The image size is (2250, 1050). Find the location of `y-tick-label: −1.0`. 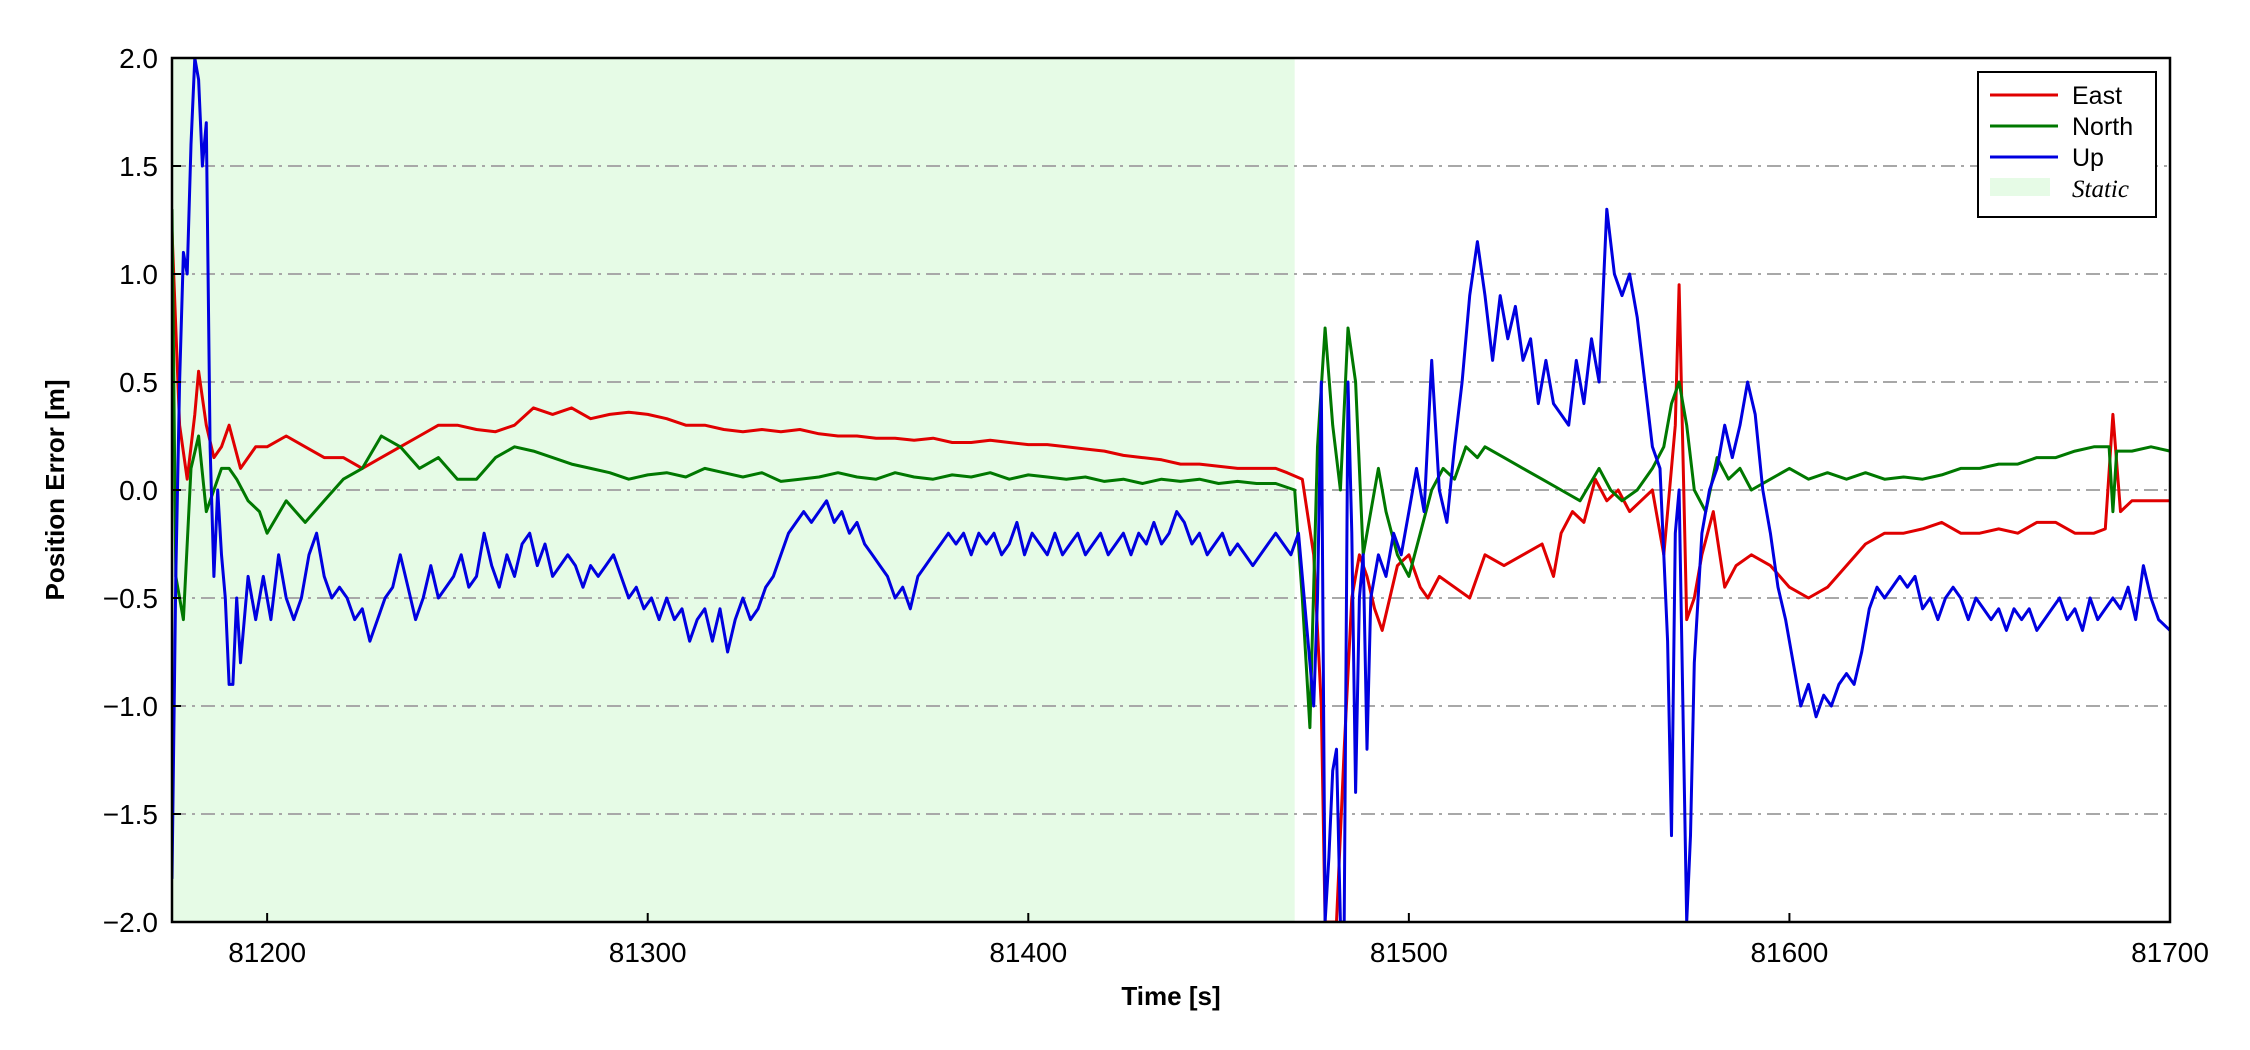

y-tick-label: −1.0 is located at coordinates (130, 706).